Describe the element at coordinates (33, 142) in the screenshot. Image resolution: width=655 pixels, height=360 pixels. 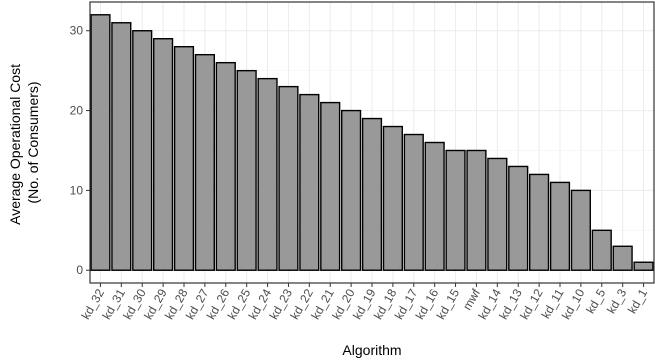
I see `y-axis-title-line-2: (No. of Consumers)` at that location.